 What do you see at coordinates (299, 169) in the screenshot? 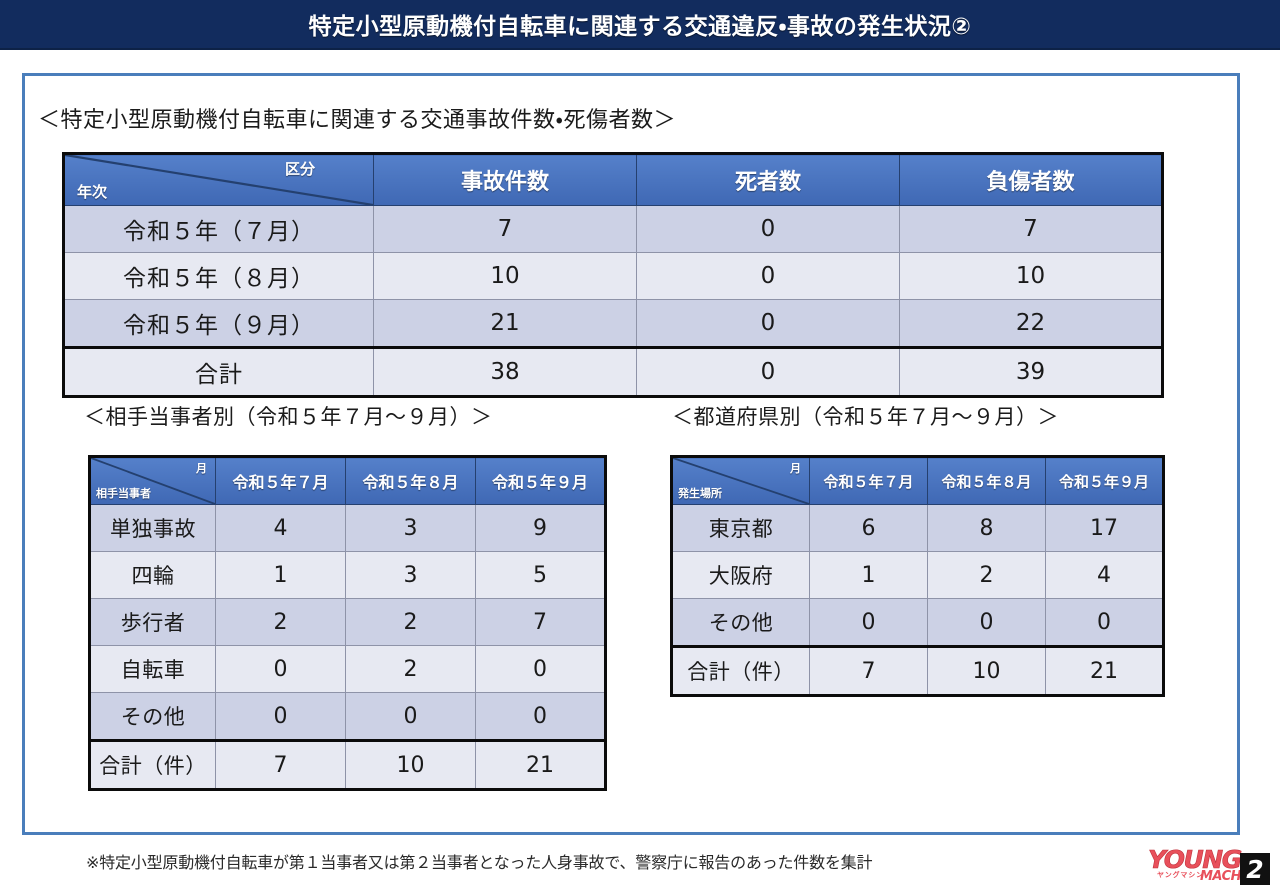
I see `corner-column-label: 区分` at bounding box center [299, 169].